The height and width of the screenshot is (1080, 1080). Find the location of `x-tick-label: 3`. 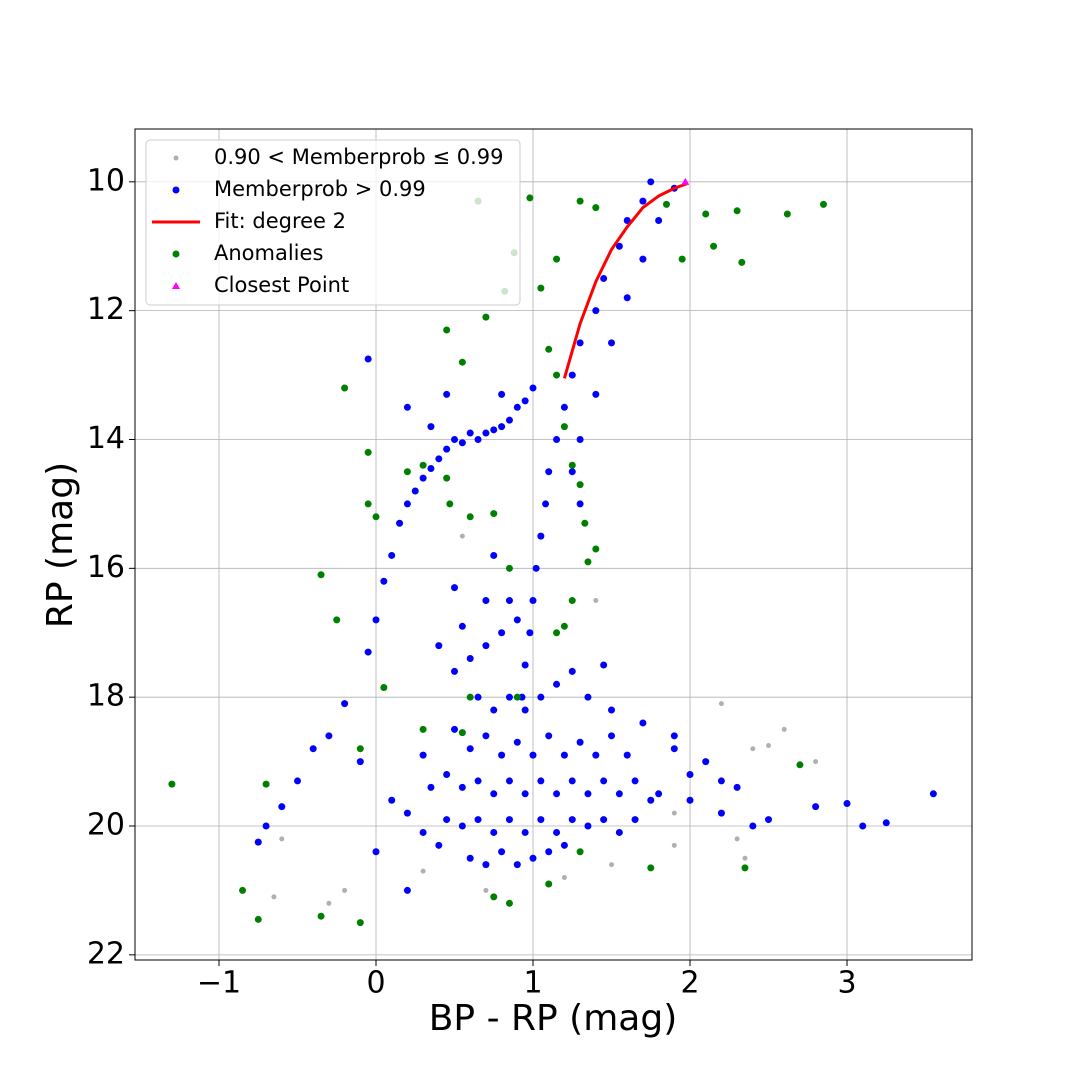

x-tick-label: 3 is located at coordinates (846, 983).